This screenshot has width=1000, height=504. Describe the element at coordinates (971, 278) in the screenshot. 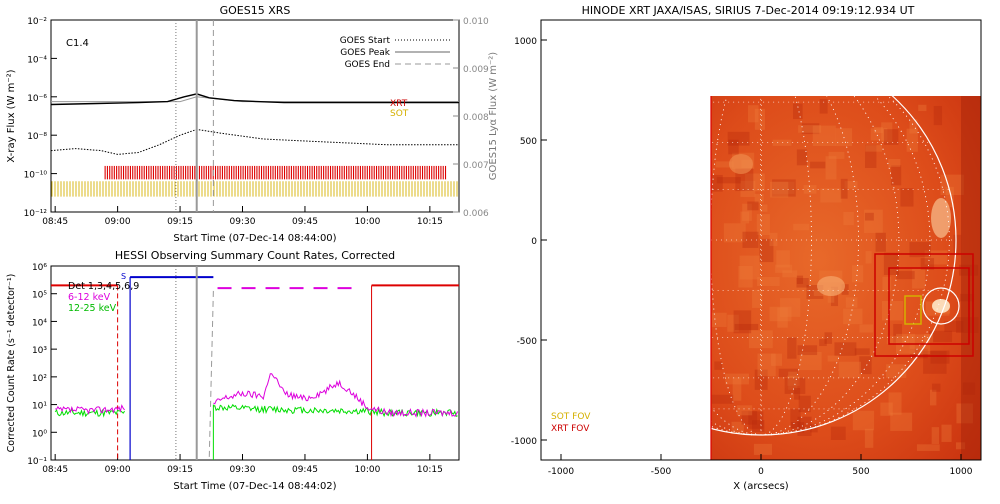

I see `xrt-off-limb` at that location.